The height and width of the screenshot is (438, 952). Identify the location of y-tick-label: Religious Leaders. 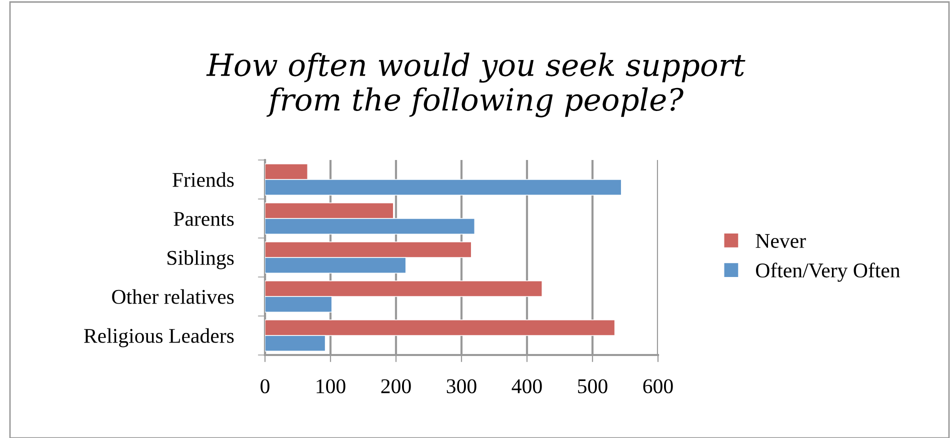
(159, 338).